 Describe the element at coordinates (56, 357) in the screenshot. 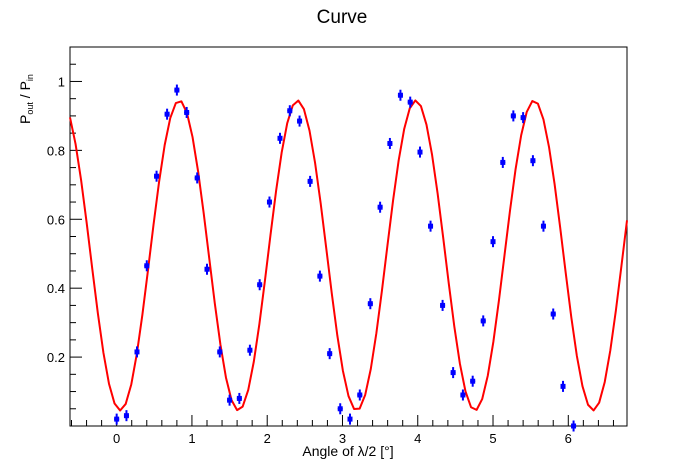

I see `y-tick-label: 0.2` at that location.